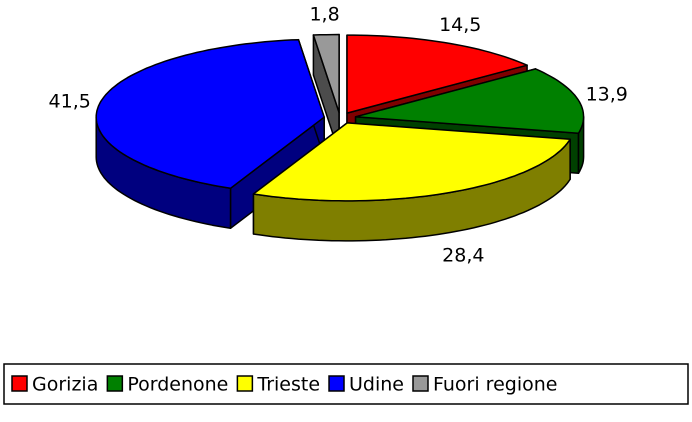  I want to click on legend-label: Udine, so click(376, 385).